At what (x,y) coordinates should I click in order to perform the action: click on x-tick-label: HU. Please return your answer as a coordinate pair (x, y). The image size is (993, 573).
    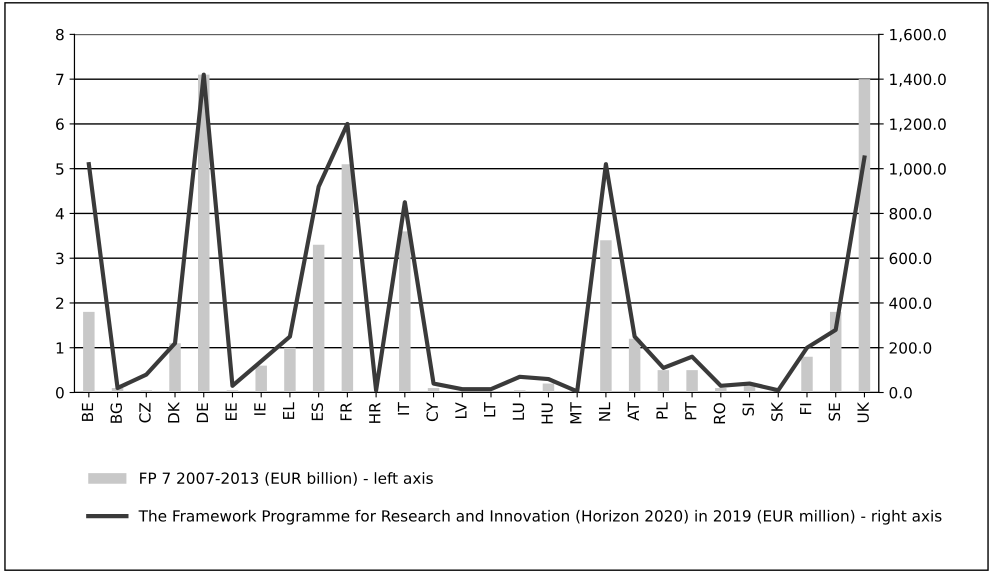
    Looking at the image, I should click on (547, 414).